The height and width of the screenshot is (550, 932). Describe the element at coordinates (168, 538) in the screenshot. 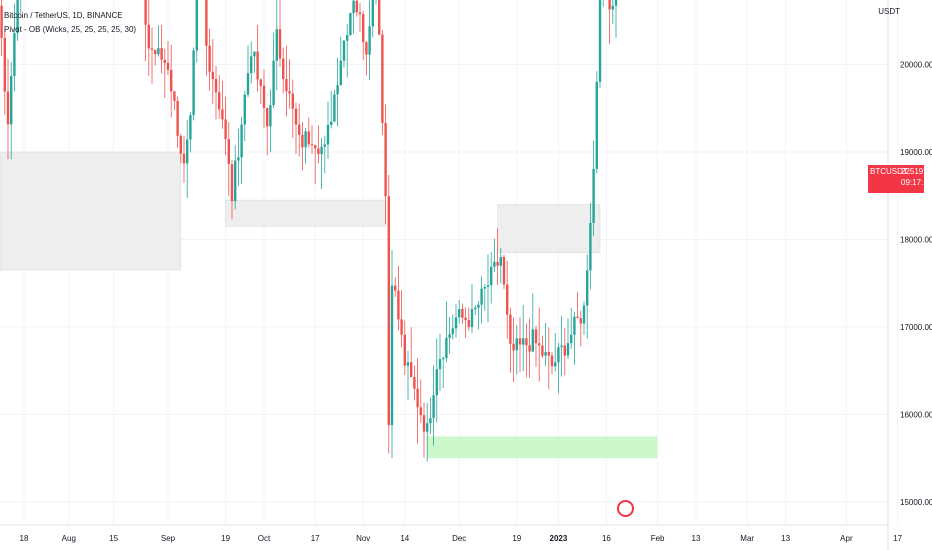

I see `time-tick-label: Sep` at that location.